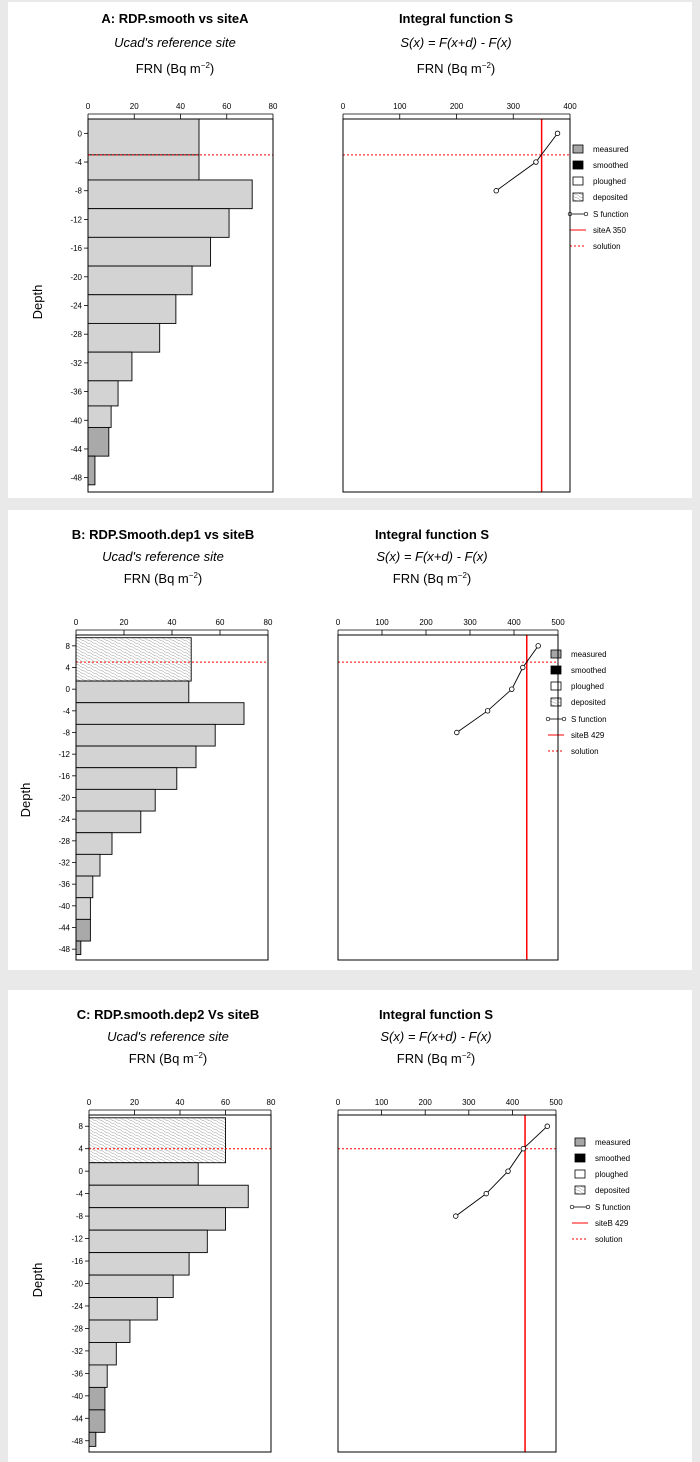 The image size is (700, 1462). Describe the element at coordinates (225, 1102) in the screenshot. I see `x-tick-label: 60` at that location.